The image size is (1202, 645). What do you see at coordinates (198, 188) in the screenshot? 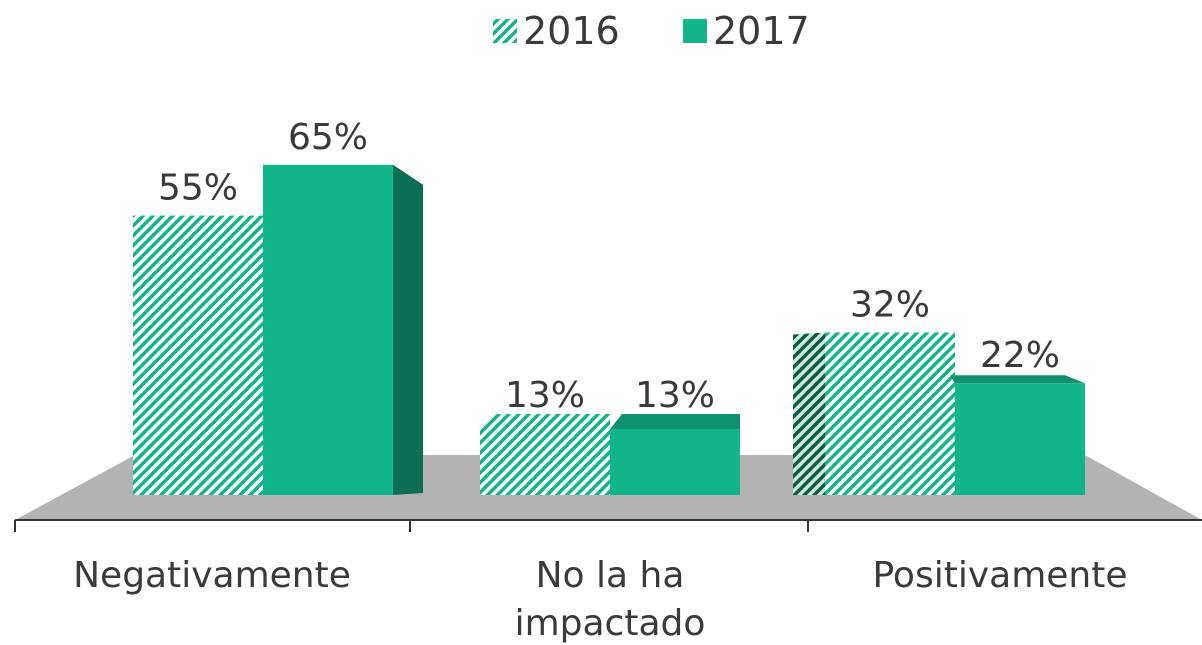
I see `value-label: 55%` at bounding box center [198, 188].